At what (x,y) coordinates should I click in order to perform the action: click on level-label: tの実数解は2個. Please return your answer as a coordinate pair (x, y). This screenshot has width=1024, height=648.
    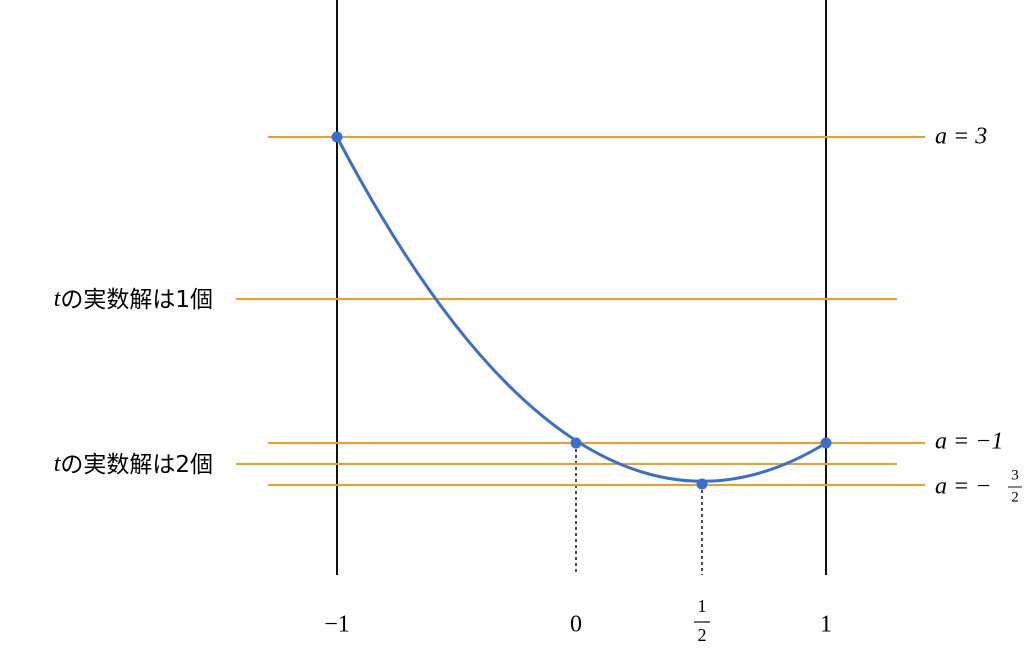
    Looking at the image, I should click on (133, 464).